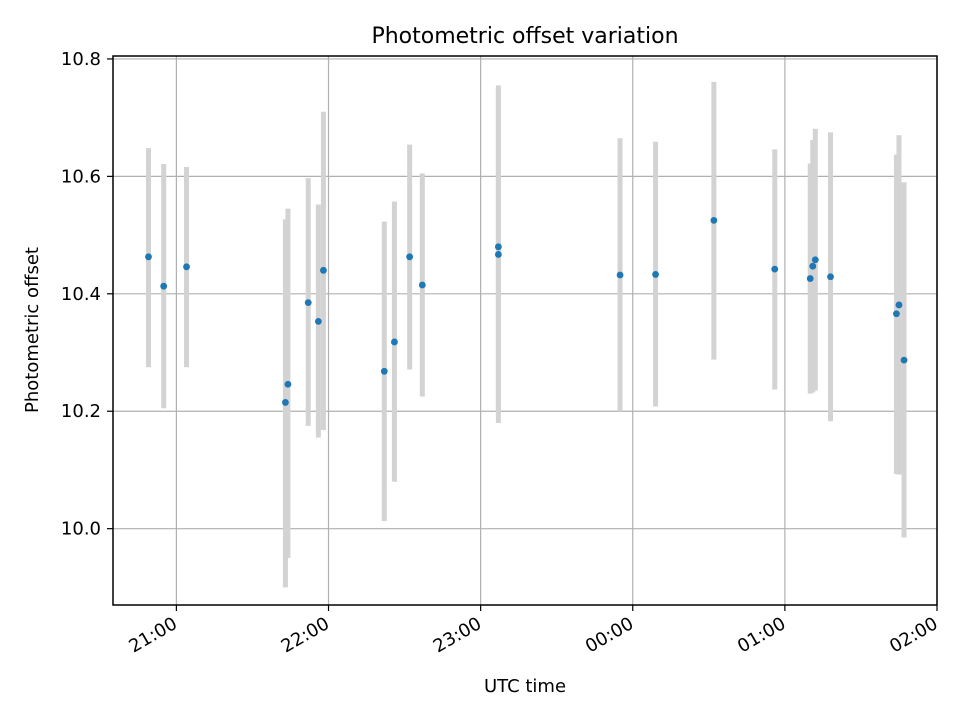 The image size is (960, 720). I want to click on x-axis-label: UTC time, so click(525, 686).